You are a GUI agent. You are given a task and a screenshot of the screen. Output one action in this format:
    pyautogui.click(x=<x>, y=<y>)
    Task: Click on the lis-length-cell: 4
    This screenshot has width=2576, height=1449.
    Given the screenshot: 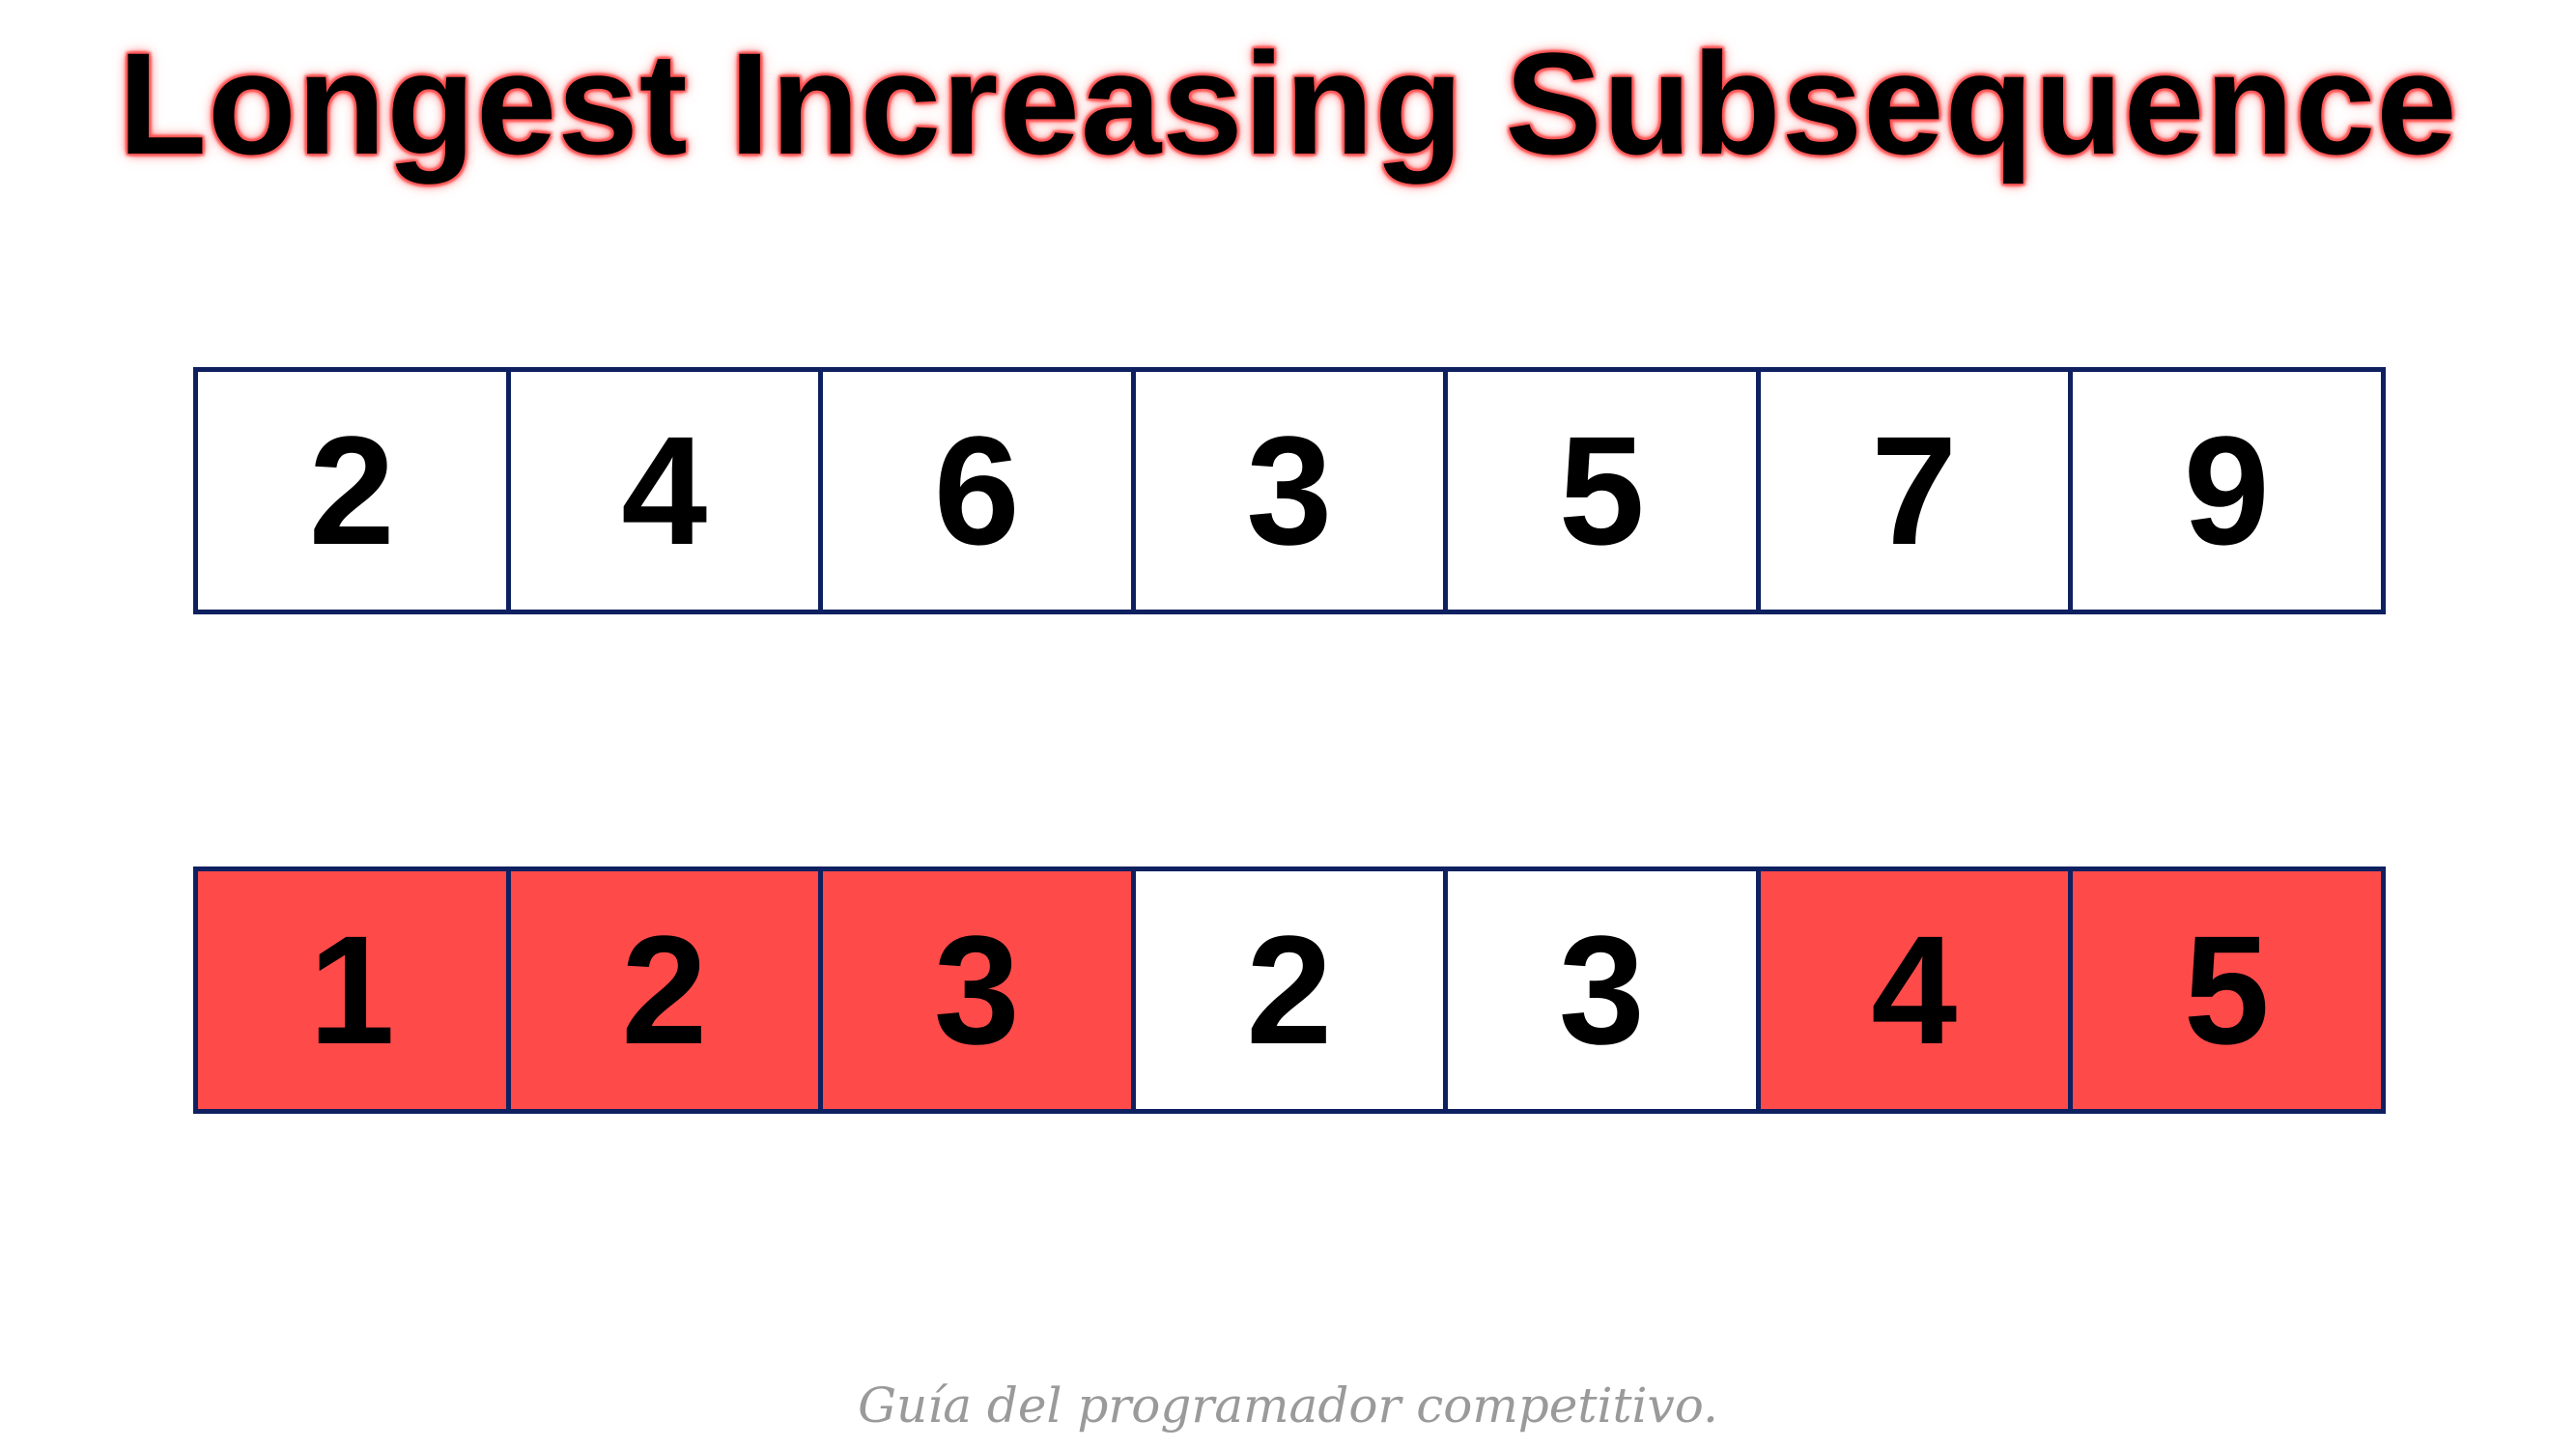 What is the action you would take?
    pyautogui.click(x=1916, y=990)
    